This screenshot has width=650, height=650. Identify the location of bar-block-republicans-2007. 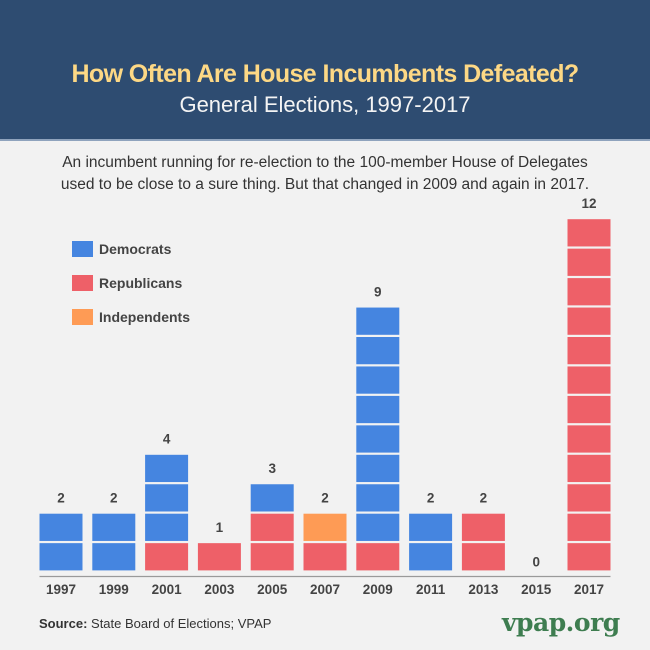
(325, 557).